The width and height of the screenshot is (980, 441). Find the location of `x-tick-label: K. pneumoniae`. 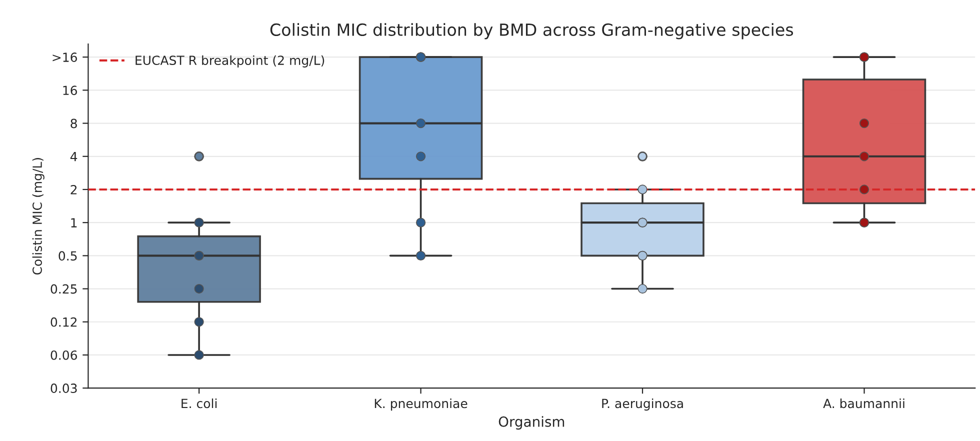

x-tick-label: K. pneumoniae is located at coordinates (421, 404).